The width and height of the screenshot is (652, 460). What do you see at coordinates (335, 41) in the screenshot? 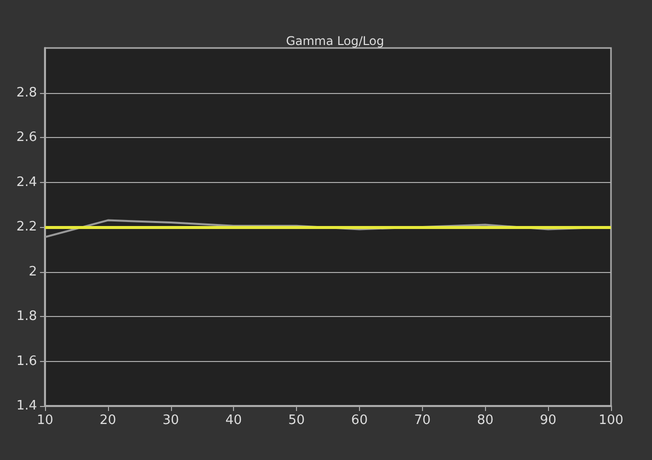
I see `chart-title: Gamma Log/Log` at bounding box center [335, 41].